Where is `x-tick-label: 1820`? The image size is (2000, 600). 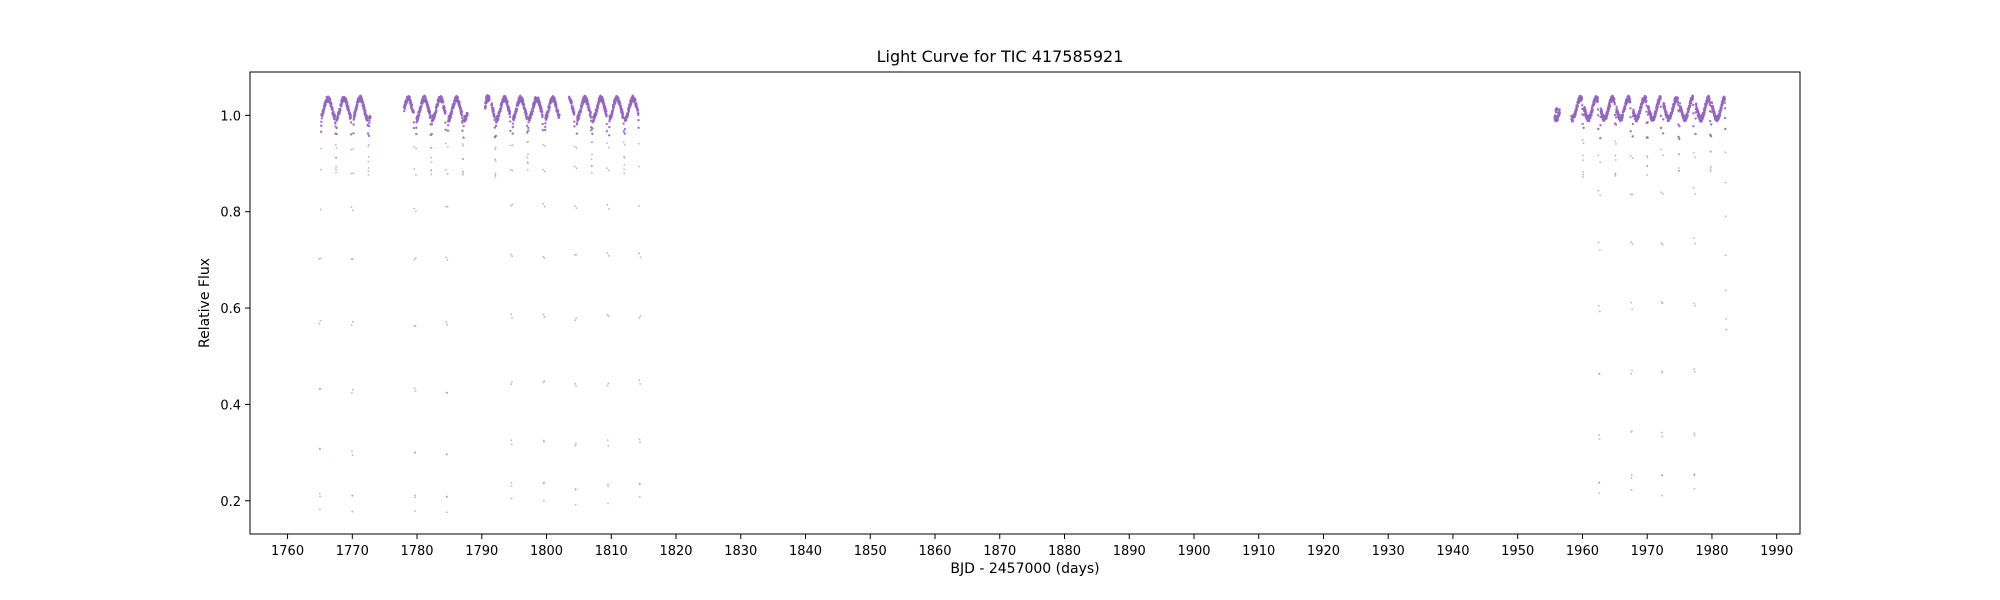
x-tick-label: 1820 is located at coordinates (675, 551).